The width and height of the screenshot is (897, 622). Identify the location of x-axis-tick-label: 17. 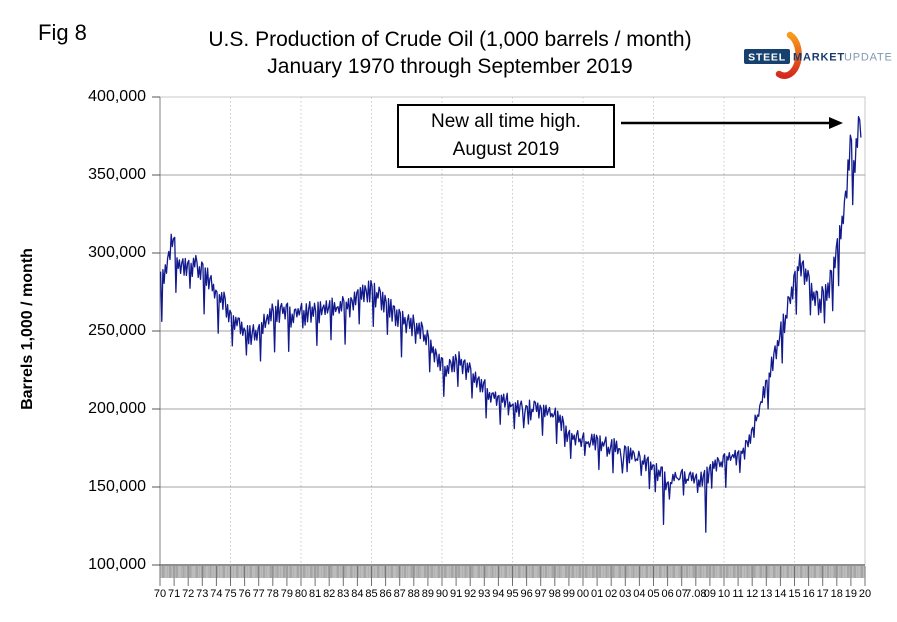
(822, 594).